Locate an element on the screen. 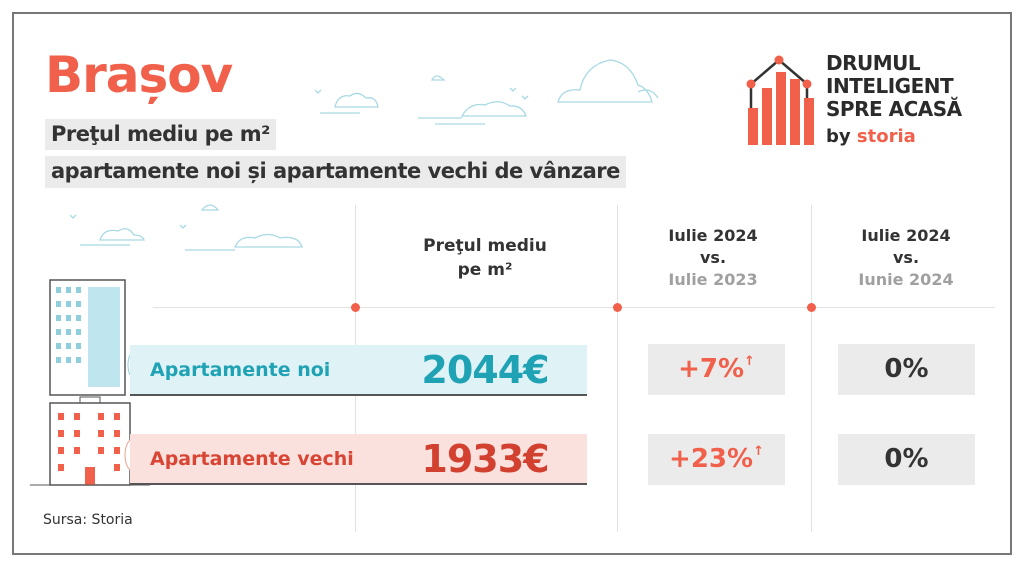  header-yoy-line2: vs. is located at coordinates (713, 257).